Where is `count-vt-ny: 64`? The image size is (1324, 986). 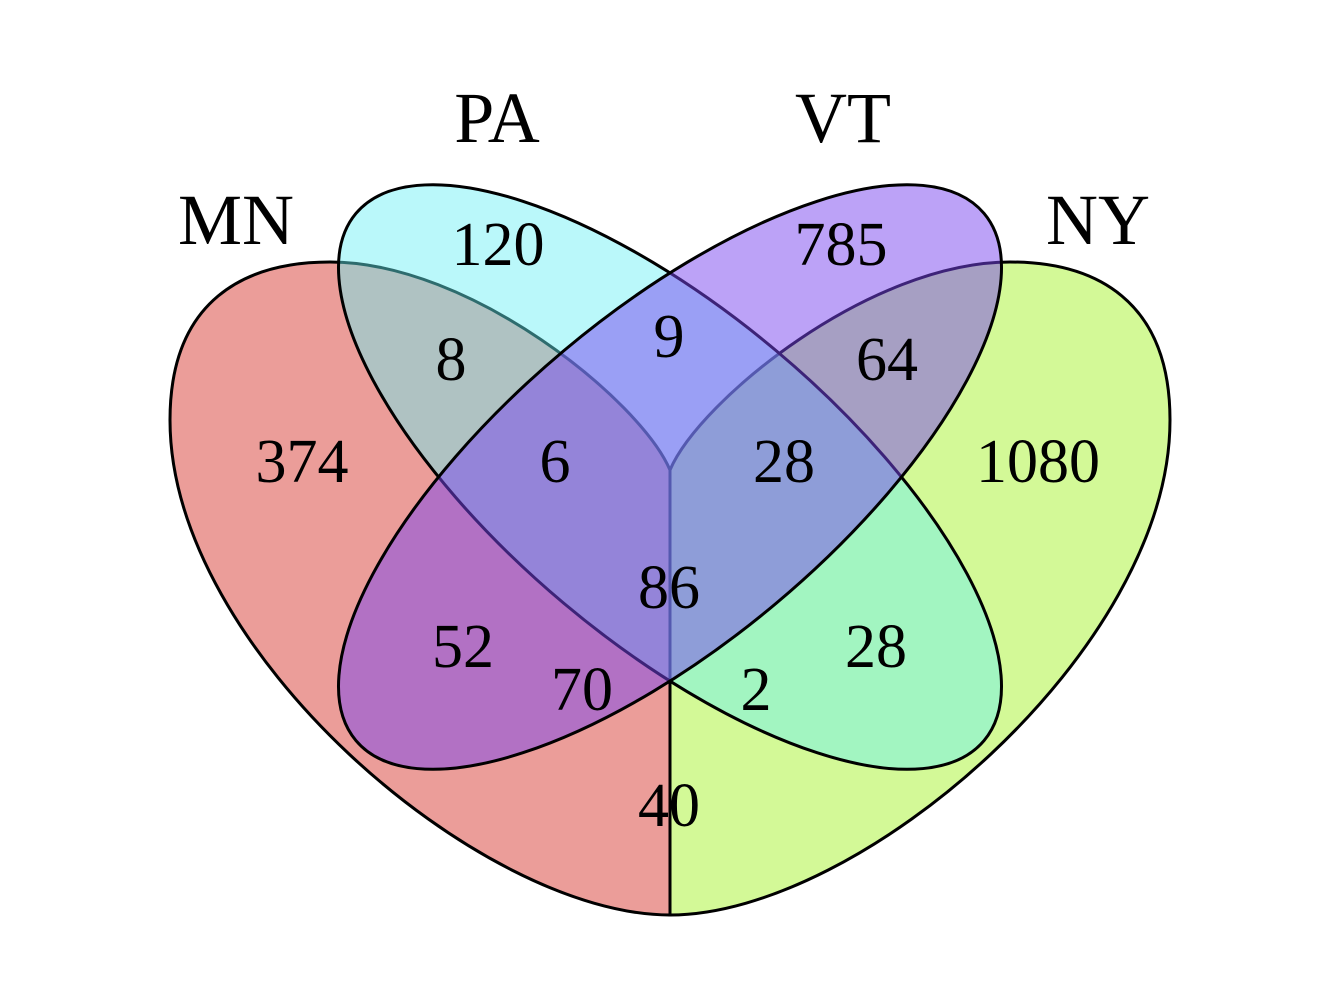 count-vt-ny: 64 is located at coordinates (887, 360).